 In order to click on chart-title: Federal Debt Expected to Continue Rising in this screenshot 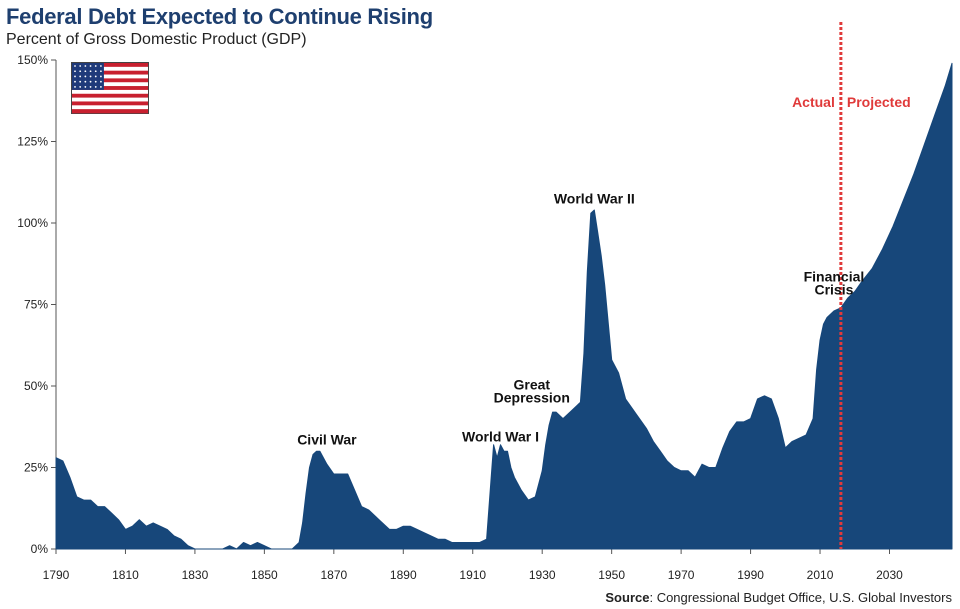, I will do `click(219, 16)`.